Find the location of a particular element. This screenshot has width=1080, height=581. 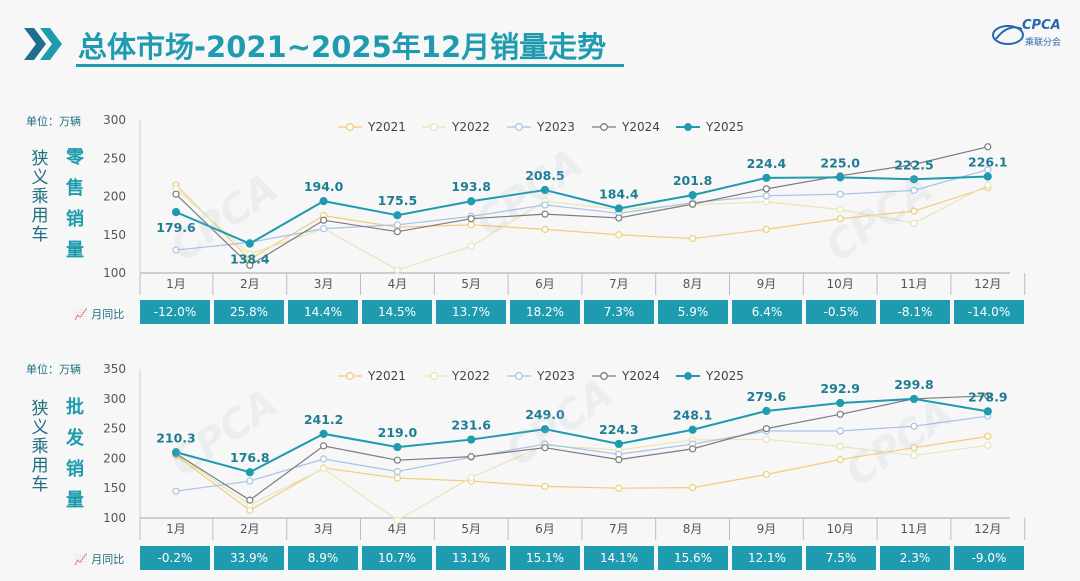

mom-cell: 5.9% is located at coordinates (693, 312).